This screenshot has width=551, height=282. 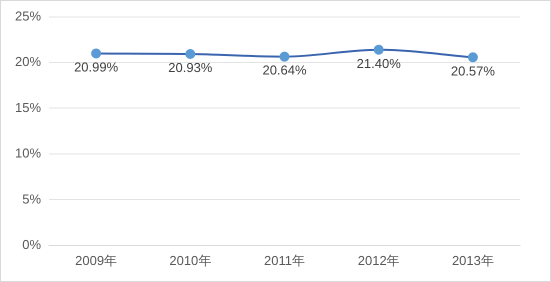 I want to click on y-tick-label: 5%, so click(x=32, y=198).